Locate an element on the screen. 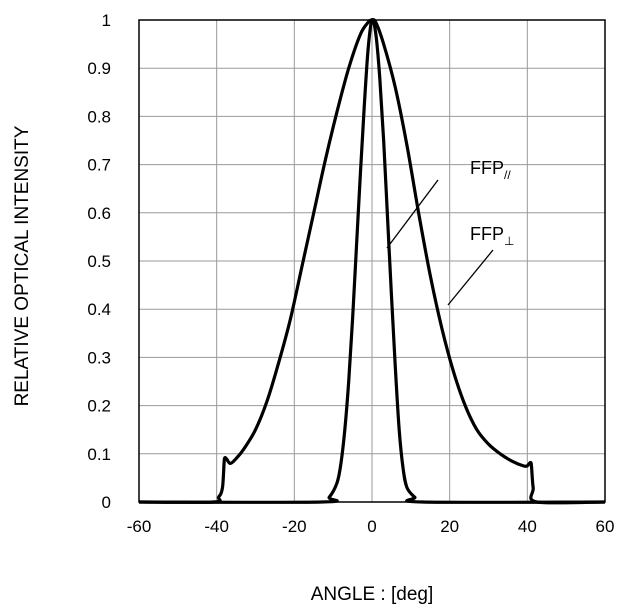 The width and height of the screenshot is (617, 610). y-tick-label: 1 is located at coordinates (106, 20).